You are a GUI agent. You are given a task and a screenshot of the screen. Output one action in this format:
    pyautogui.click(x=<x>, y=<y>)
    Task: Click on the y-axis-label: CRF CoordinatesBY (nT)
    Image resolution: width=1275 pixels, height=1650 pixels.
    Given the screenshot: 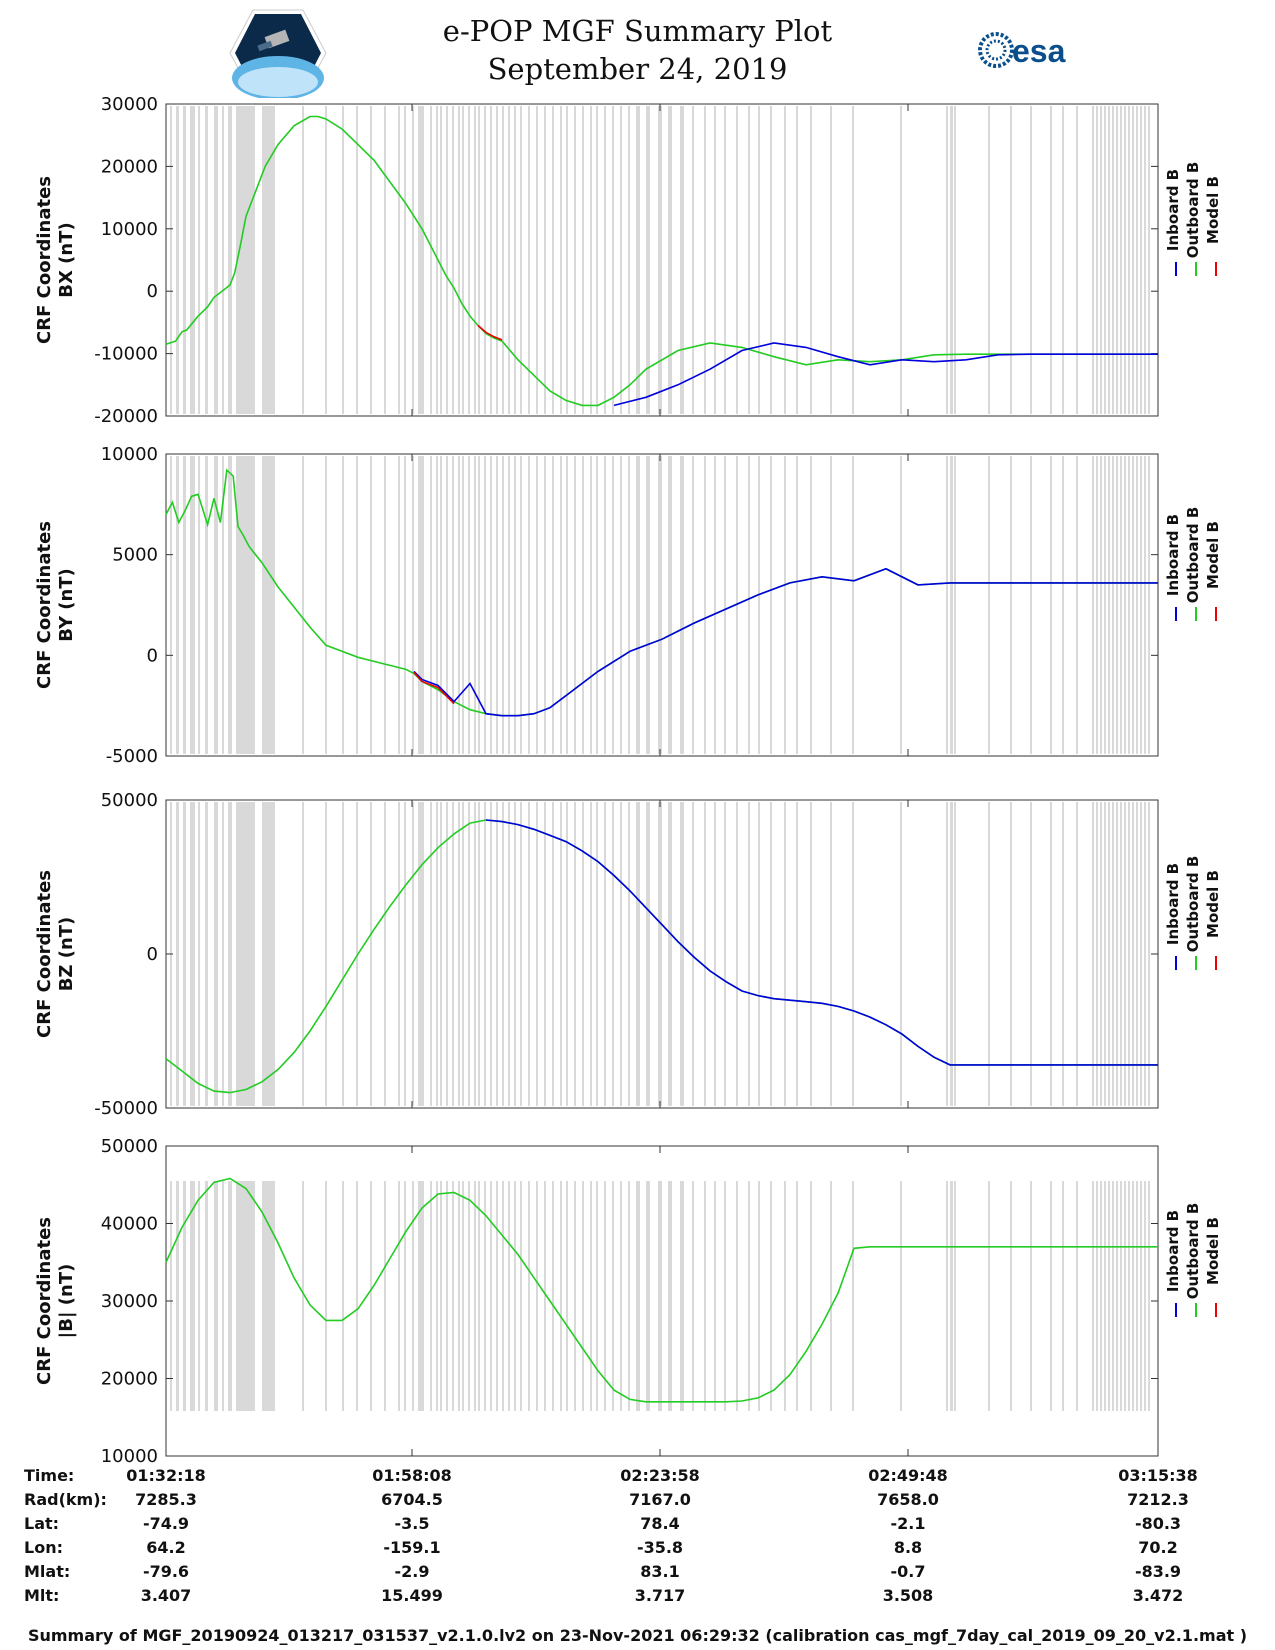 What is the action you would take?
    pyautogui.click(x=55, y=605)
    